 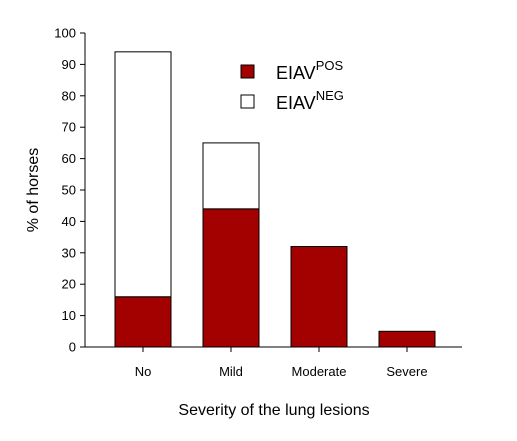 I want to click on y-tick-label: 60, so click(x=69, y=158).